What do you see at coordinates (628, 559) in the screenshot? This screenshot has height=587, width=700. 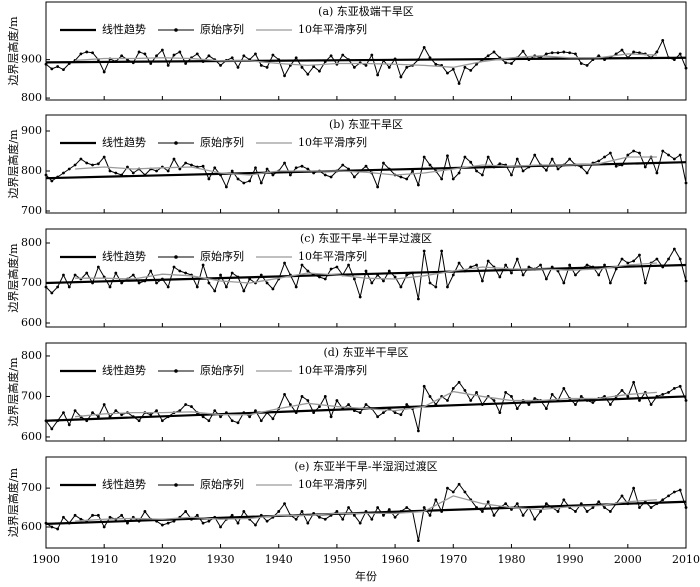 I see `x-tick-label: 2000` at bounding box center [628, 559].